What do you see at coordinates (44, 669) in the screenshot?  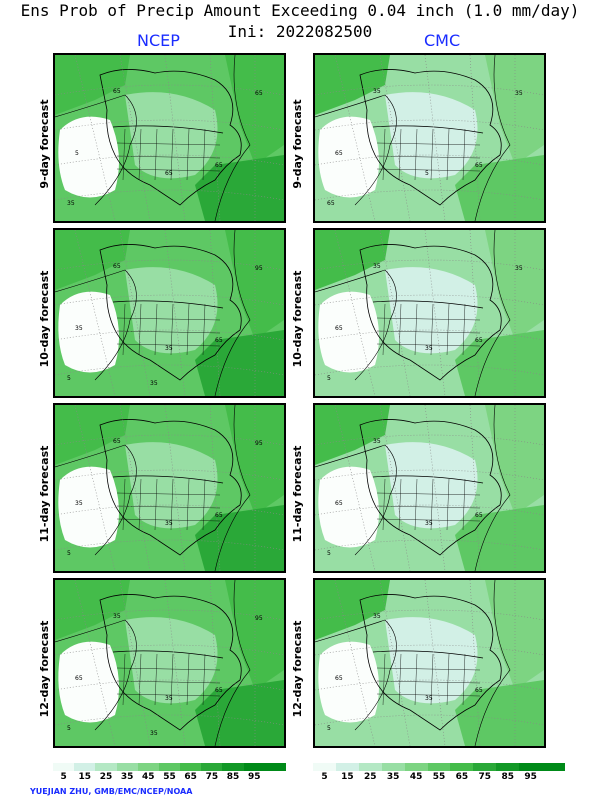 I see `row-label-12-day: 12-day forecast` at bounding box center [44, 669].